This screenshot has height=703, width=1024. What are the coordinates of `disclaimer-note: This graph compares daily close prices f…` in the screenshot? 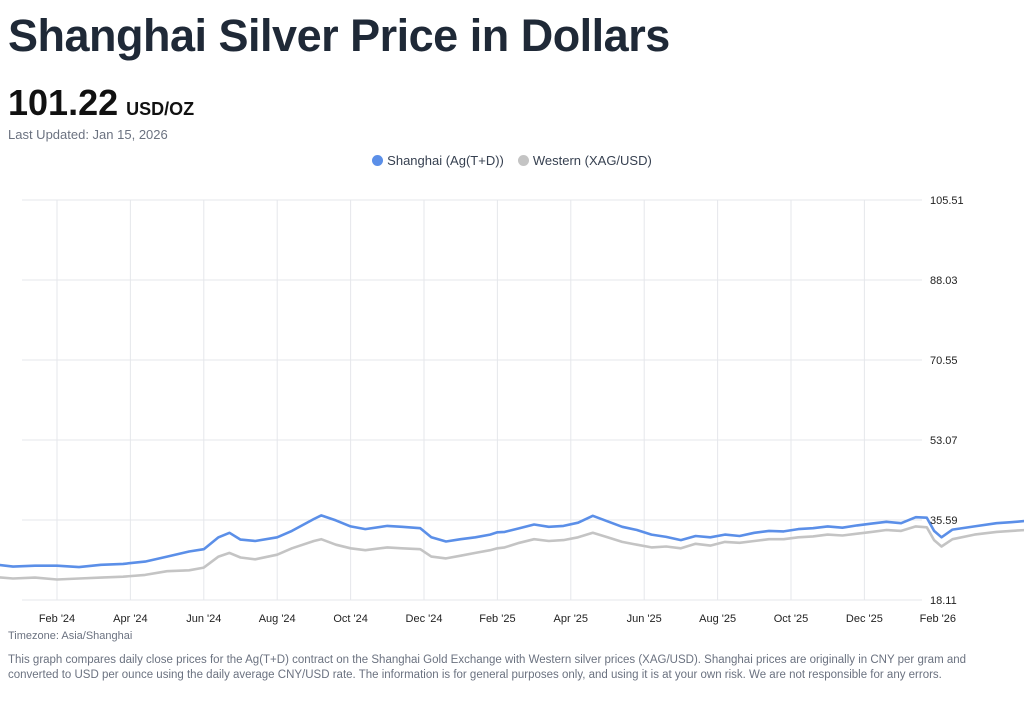 It's located at (487, 667).